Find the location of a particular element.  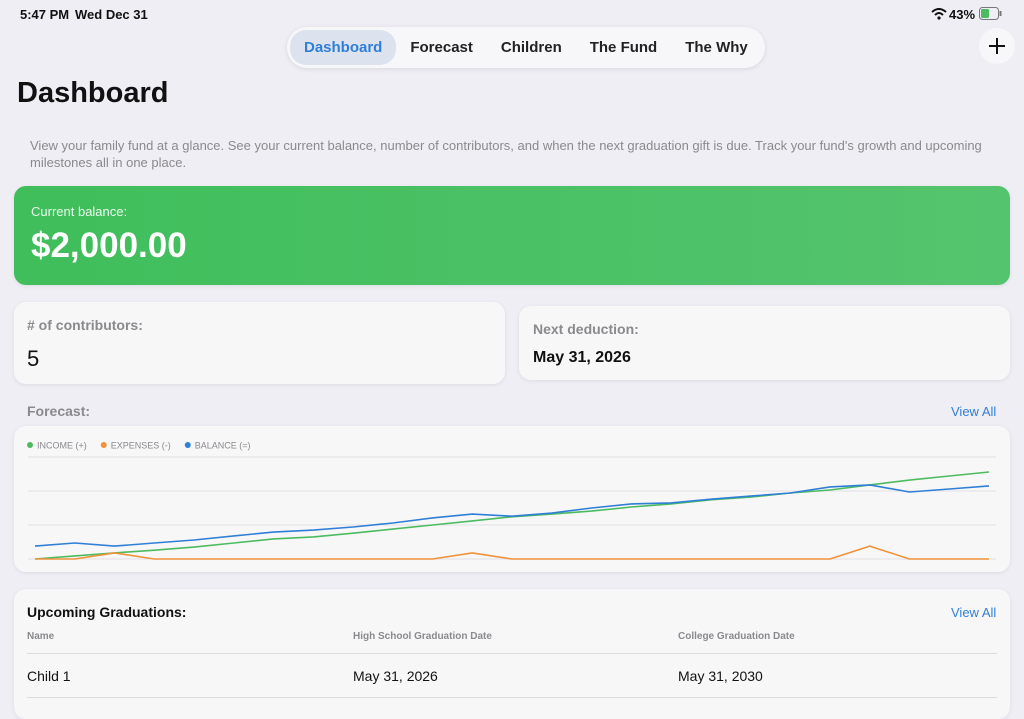

graduations-title: Upcoming Graduations: is located at coordinates (107, 612).